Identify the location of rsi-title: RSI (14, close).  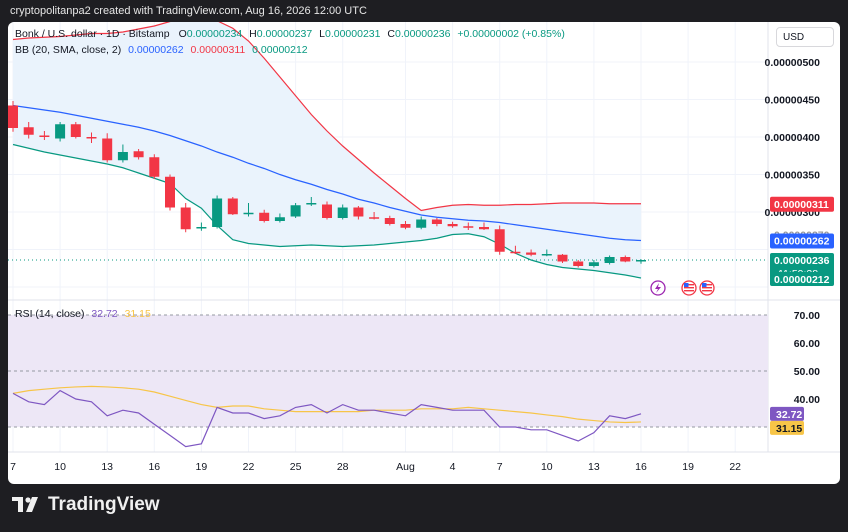
(50, 314).